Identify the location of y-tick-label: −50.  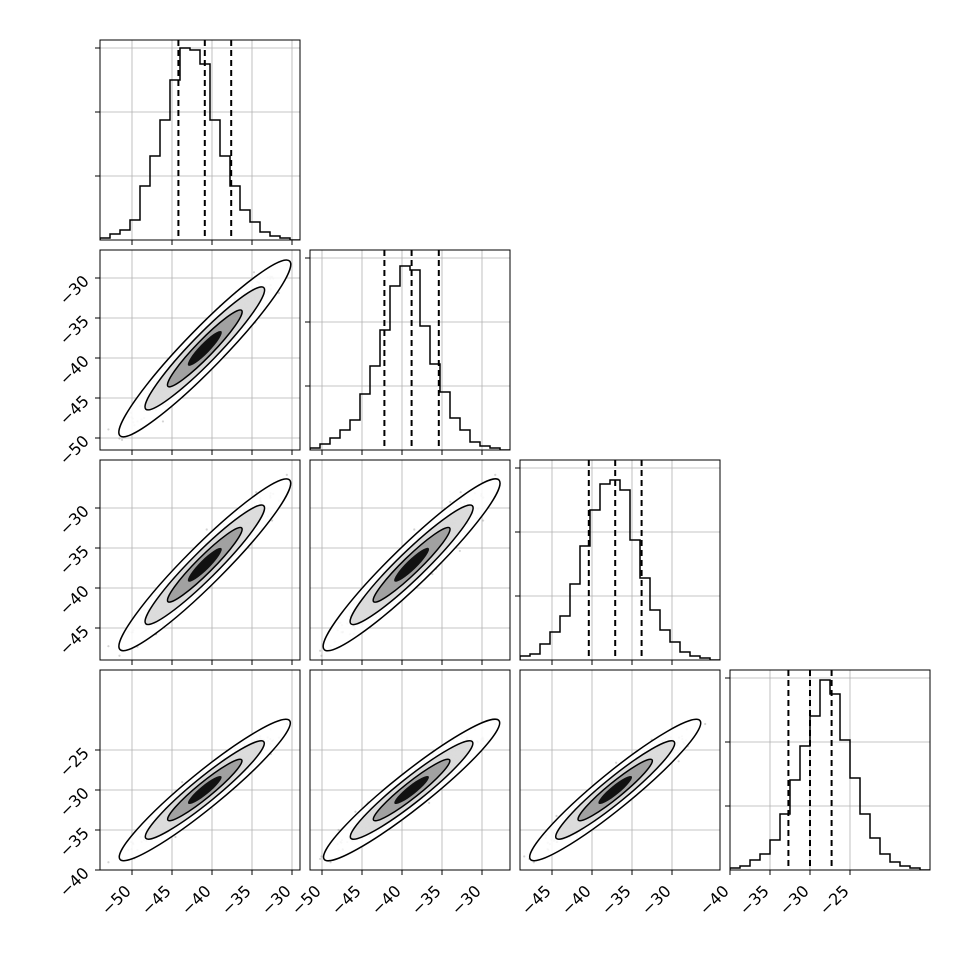
(74, 449).